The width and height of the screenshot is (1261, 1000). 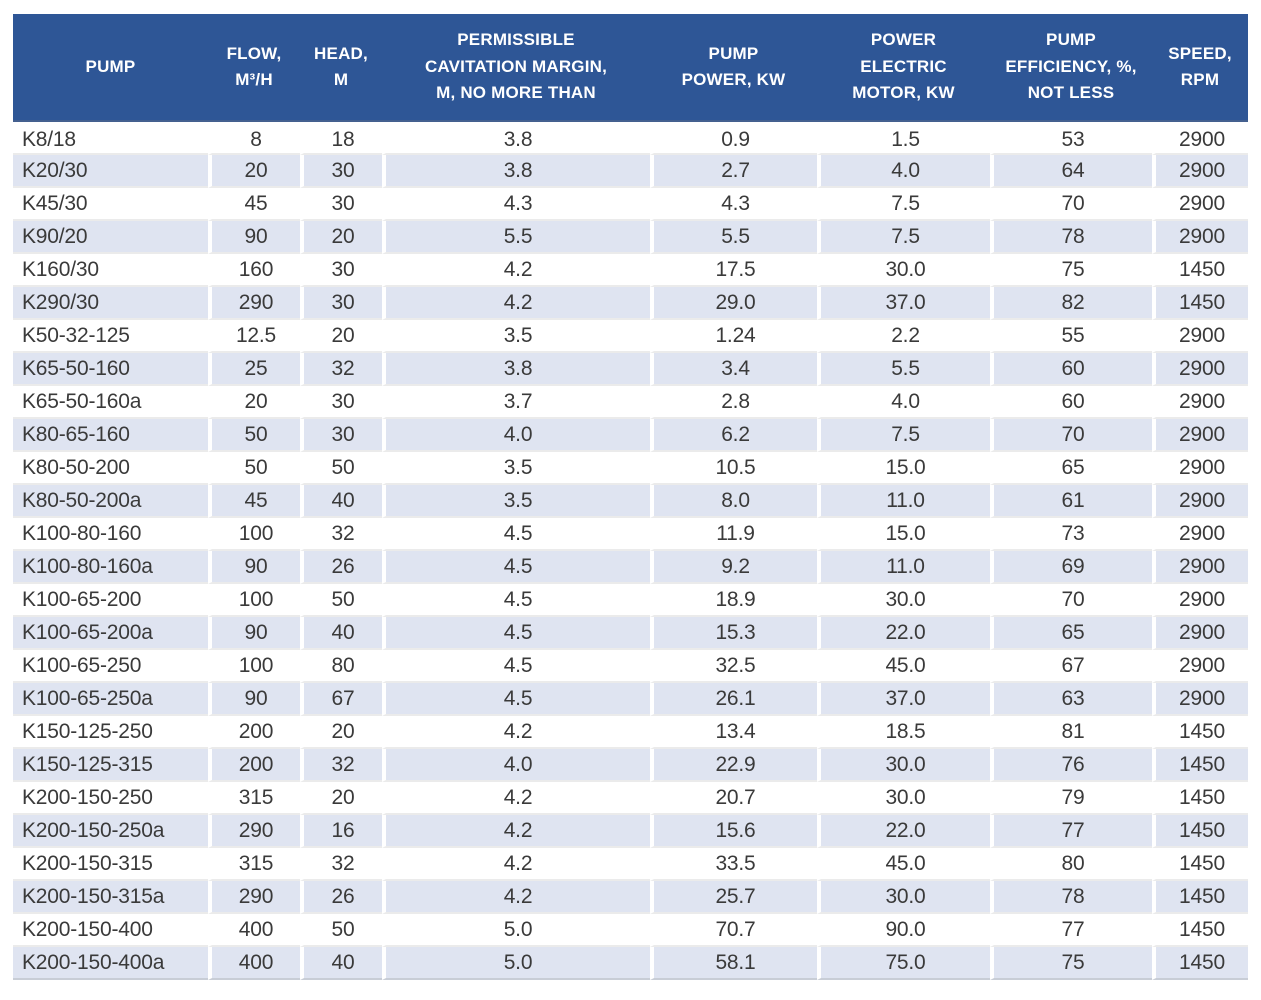 What do you see at coordinates (110, 831) in the screenshot?
I see `pump-name-cell: K200-150-250a` at bounding box center [110, 831].